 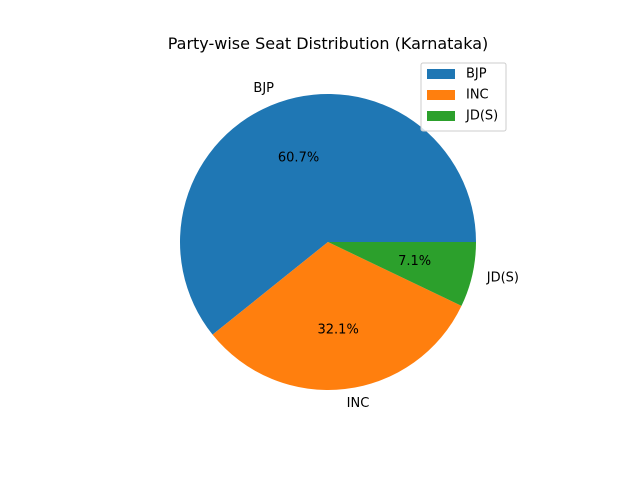 I want to click on legend-entry-label: INC, so click(x=477, y=95).